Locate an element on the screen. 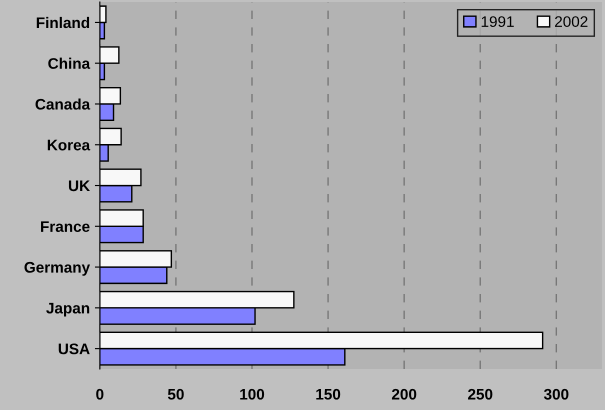 This screenshot has width=605, height=410. y-tick-label: France is located at coordinates (65, 226).